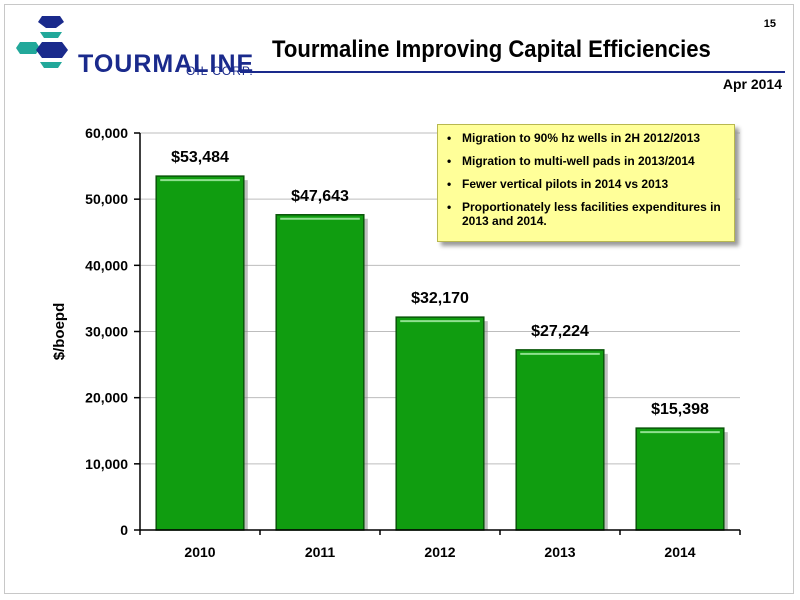 The image size is (800, 600). Describe the element at coordinates (320, 372) in the screenshot. I see `bar-2011` at that location.